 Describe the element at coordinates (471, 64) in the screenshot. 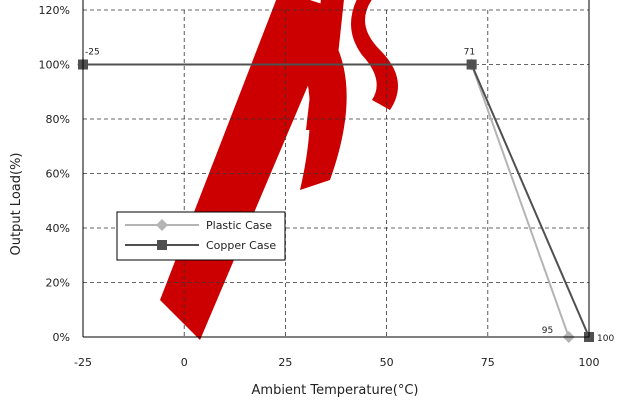

I see `series-point` at that location.